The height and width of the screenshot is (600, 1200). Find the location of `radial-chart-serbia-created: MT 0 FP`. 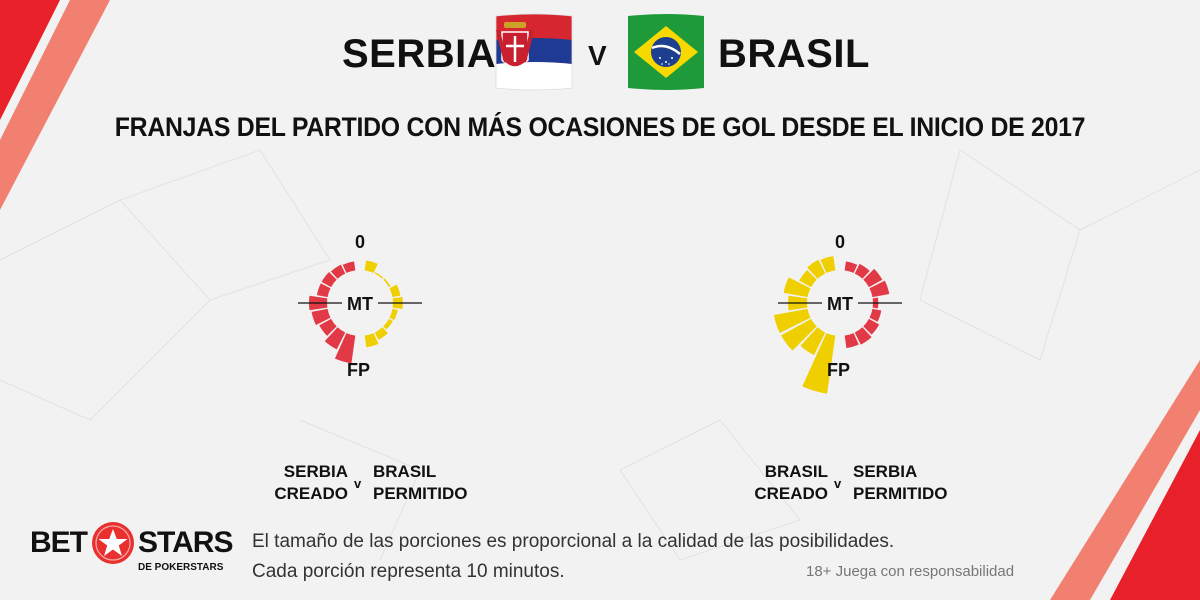

radial-chart-serbia-created: MT 0 FP is located at coordinates (360, 335).